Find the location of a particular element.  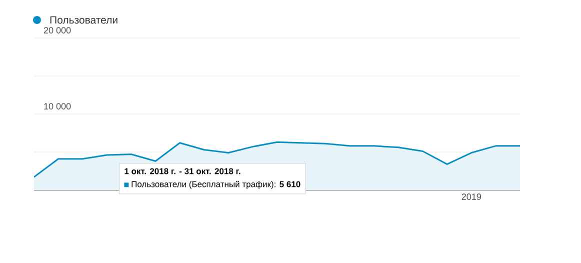

annotation: 1 окт. 2018 г. - 31 окт. 2018 г. is located at coordinates (182, 171).